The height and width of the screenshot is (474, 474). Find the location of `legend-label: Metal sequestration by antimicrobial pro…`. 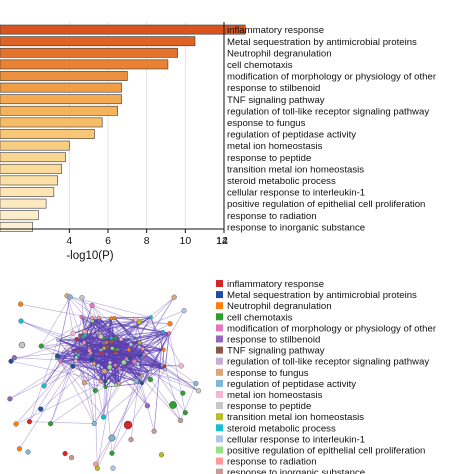

legend-label: Metal sequestration by antimicrobial pro… is located at coordinates (322, 295).